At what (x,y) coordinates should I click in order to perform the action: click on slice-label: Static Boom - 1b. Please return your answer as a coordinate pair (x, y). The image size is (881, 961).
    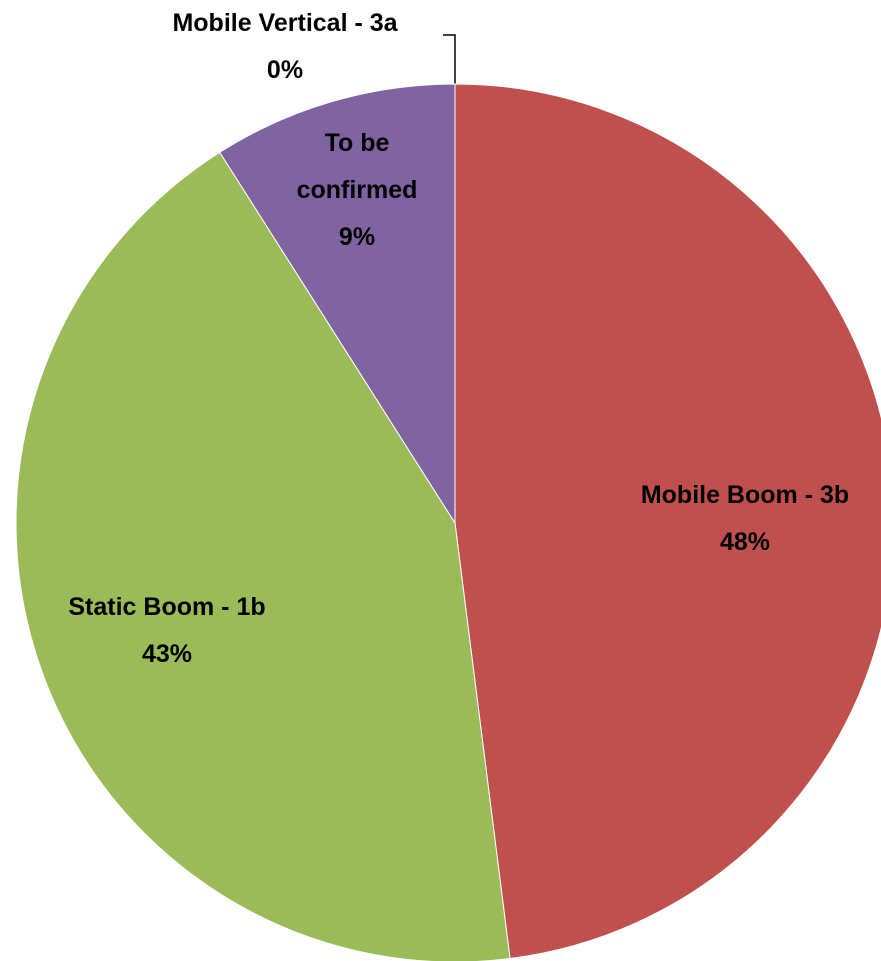
    Looking at the image, I should click on (167, 607).